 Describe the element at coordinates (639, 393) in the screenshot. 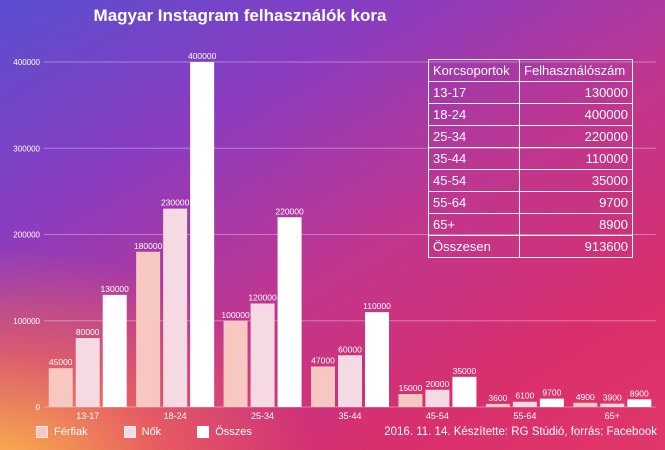

I see `bar-value-label: 8900` at that location.